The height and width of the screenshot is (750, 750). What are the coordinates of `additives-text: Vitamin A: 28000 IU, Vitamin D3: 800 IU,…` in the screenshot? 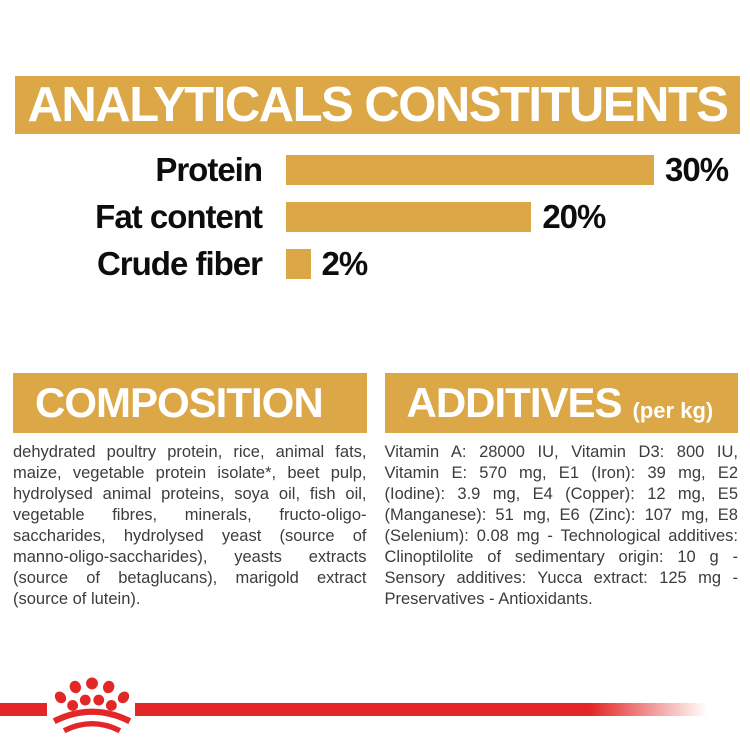 It's located at (561, 525).